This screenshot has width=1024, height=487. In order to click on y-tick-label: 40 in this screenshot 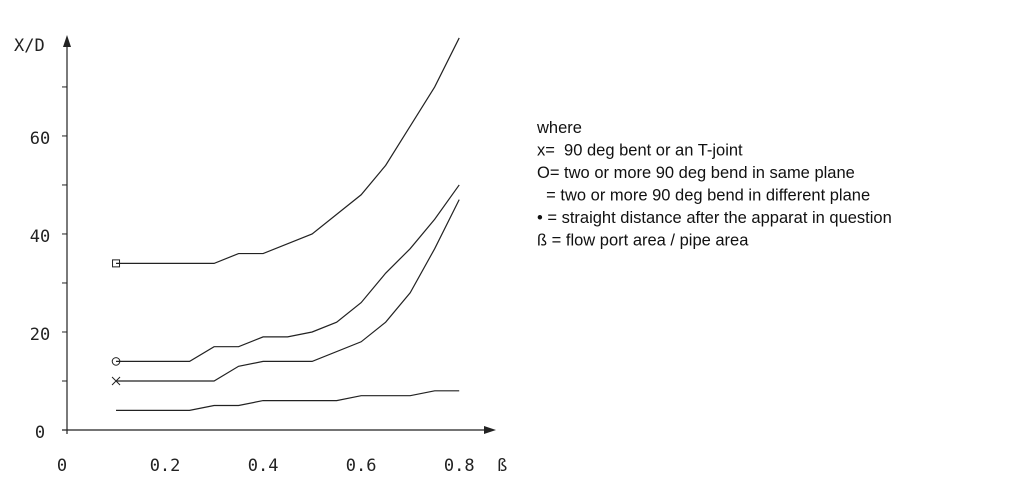, I will do `click(40, 237)`.